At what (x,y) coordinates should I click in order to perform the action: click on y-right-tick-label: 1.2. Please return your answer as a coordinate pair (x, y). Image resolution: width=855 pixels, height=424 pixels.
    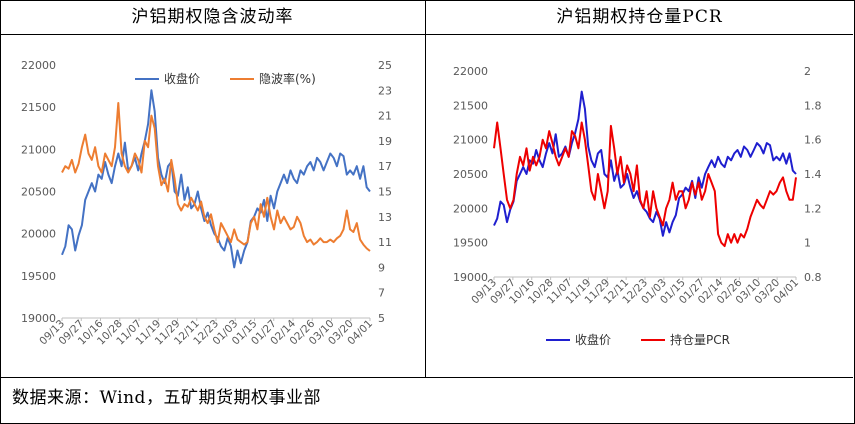
    Looking at the image, I should click on (813, 208).